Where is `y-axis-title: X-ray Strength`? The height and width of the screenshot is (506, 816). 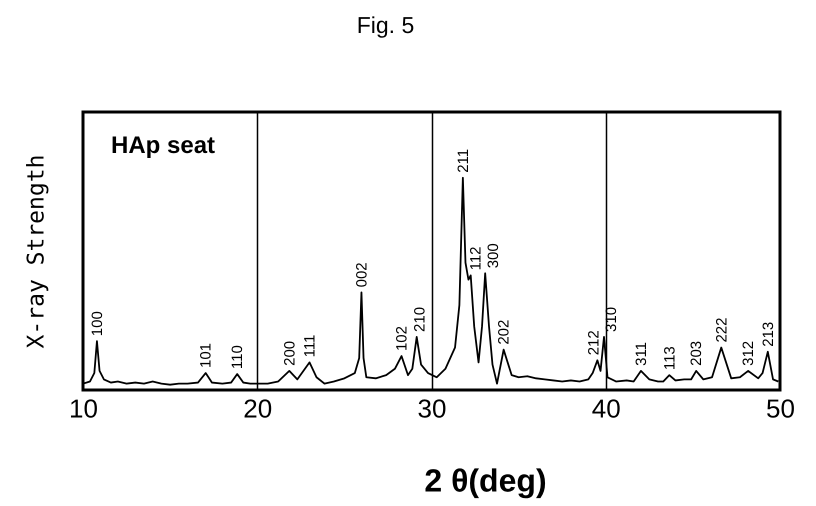
y-axis-title: X-ray Strength is located at coordinates (37, 251).